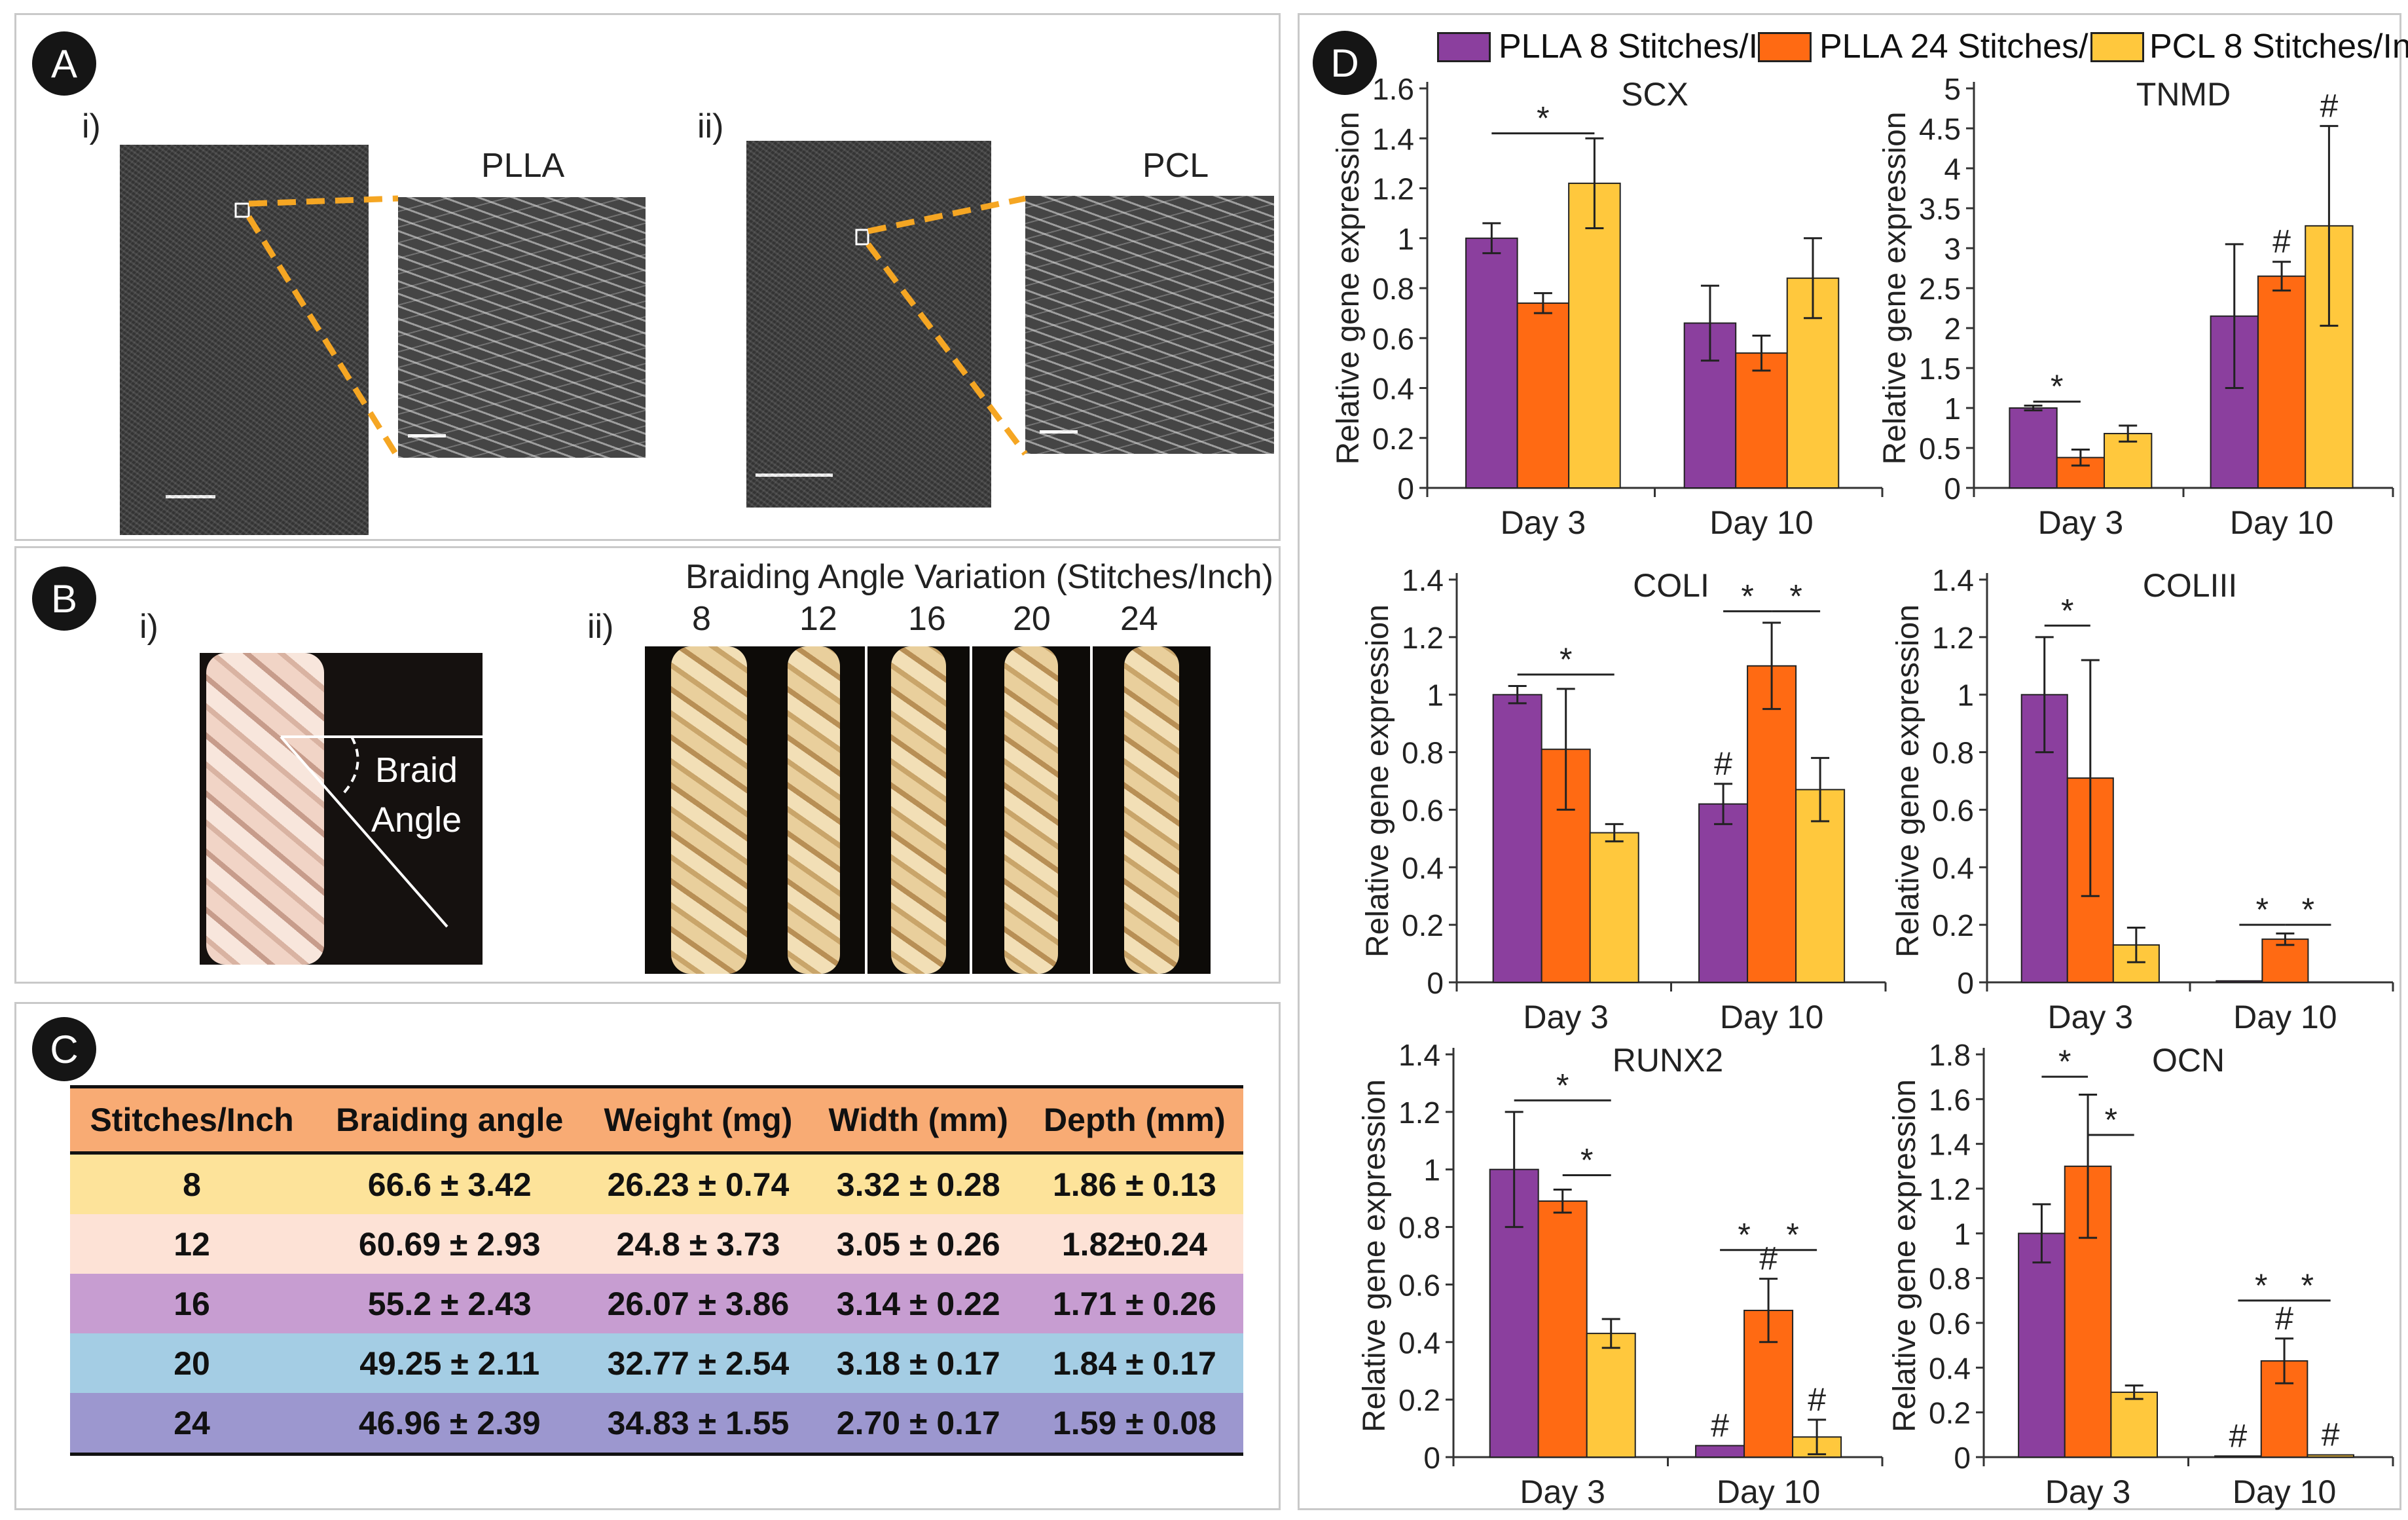 The image size is (2408, 1520). What do you see at coordinates (918, 1363) in the screenshot?
I see `table-cell: 3.18 ± 0.17` at bounding box center [918, 1363].